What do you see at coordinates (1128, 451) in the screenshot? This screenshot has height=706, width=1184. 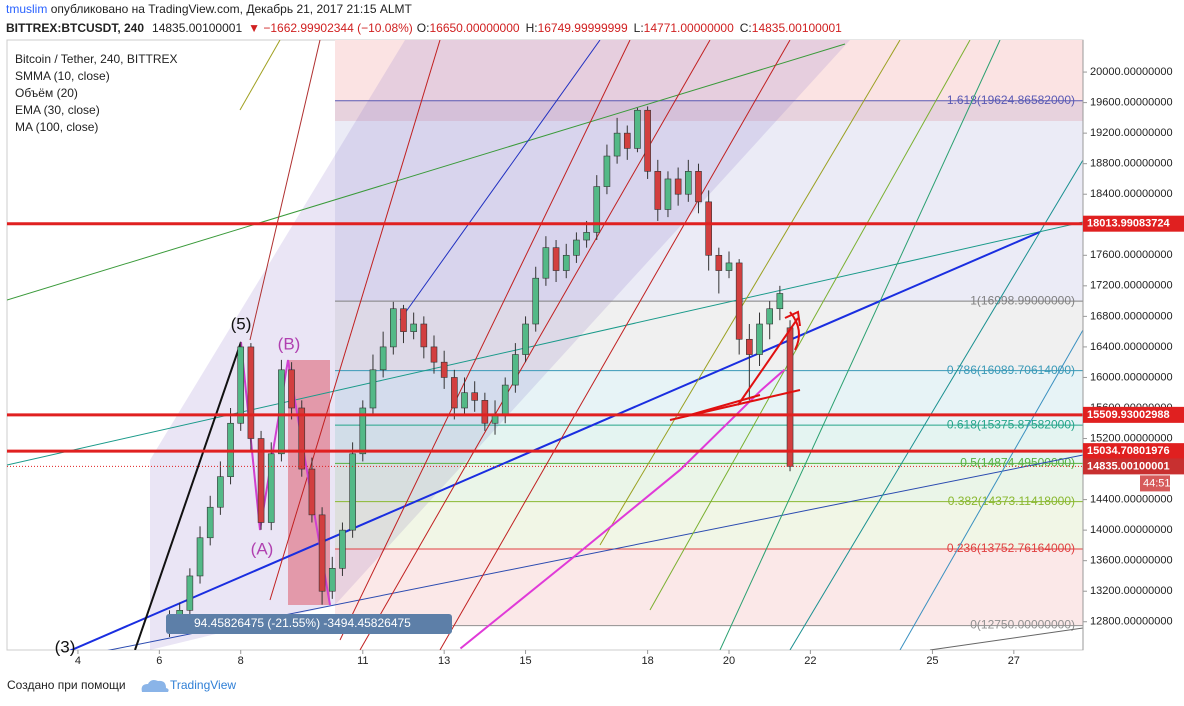 I see `level-label: 15034.70801976` at bounding box center [1128, 451].